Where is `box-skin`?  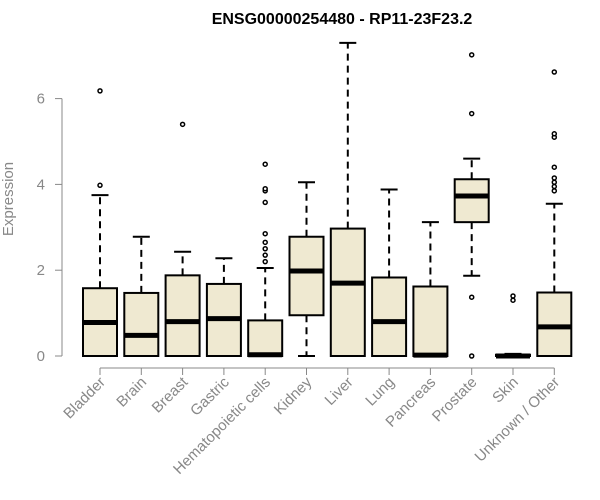
box-skin is located at coordinates (513, 326).